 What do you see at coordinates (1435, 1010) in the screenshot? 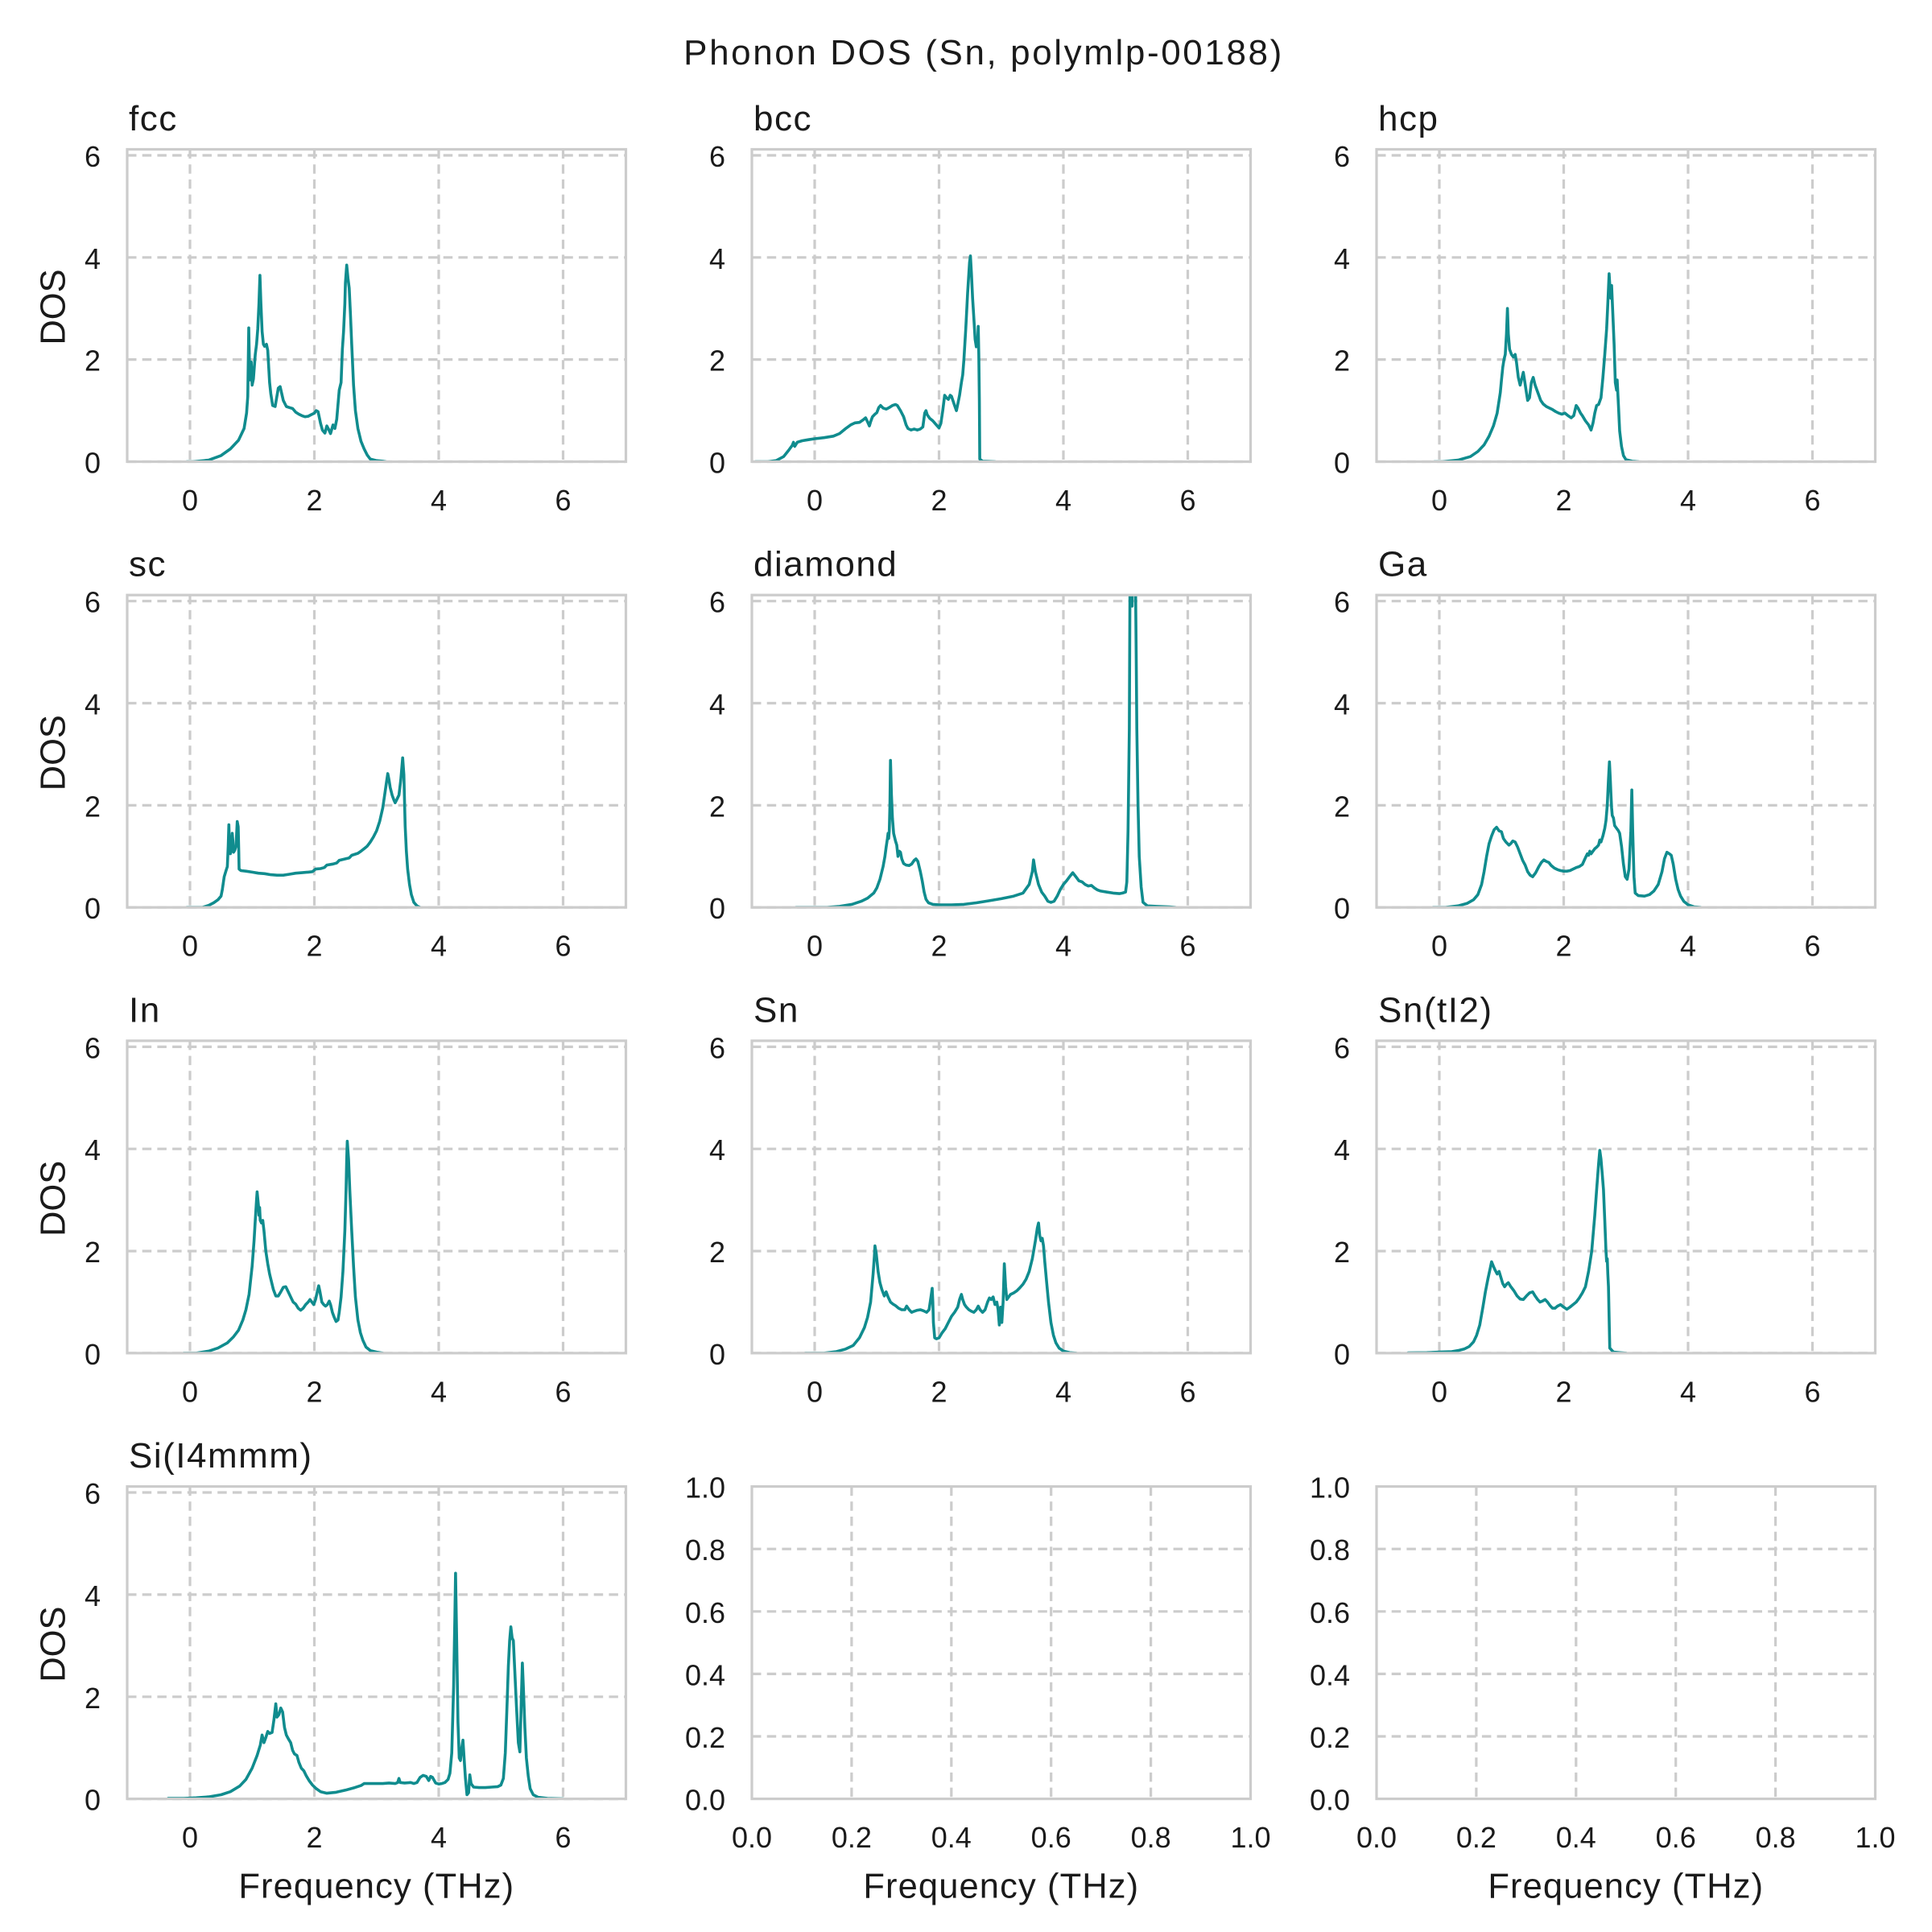
I see `svg-text: Sn(tI2)` at bounding box center [1435, 1010].